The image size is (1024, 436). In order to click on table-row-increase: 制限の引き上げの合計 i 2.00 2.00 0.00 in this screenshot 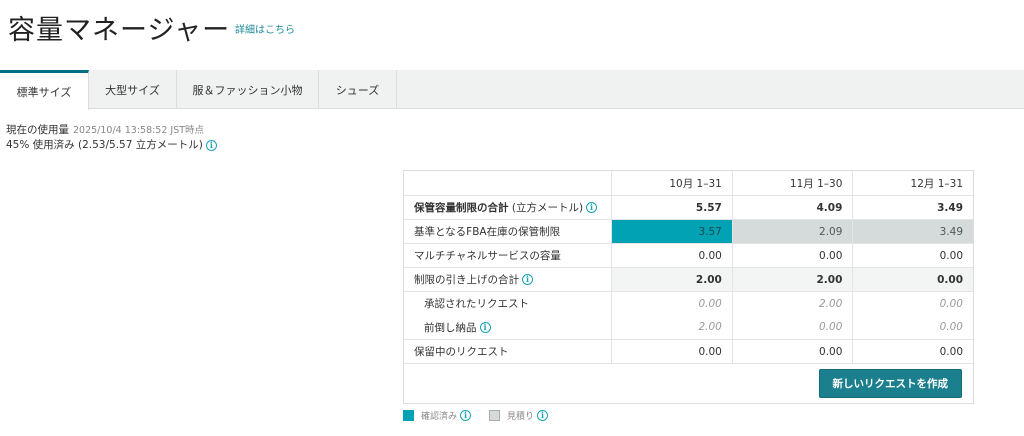, I will do `click(689, 279)`.